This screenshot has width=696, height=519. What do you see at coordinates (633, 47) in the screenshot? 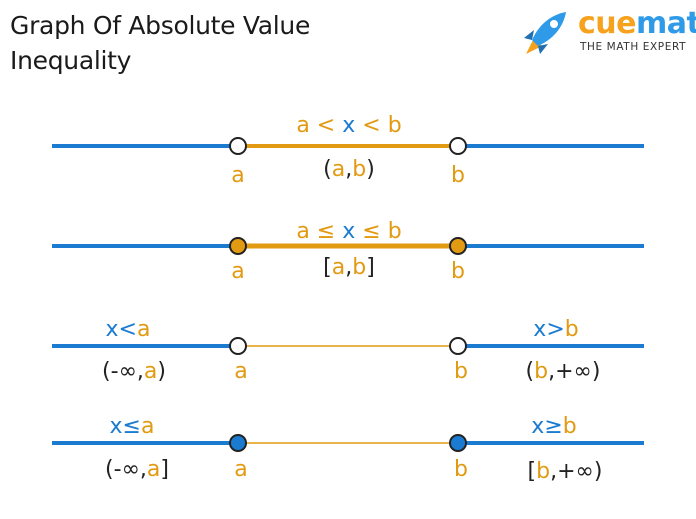
I see `brand-tagline: THE MATH EXPERT` at bounding box center [633, 47].